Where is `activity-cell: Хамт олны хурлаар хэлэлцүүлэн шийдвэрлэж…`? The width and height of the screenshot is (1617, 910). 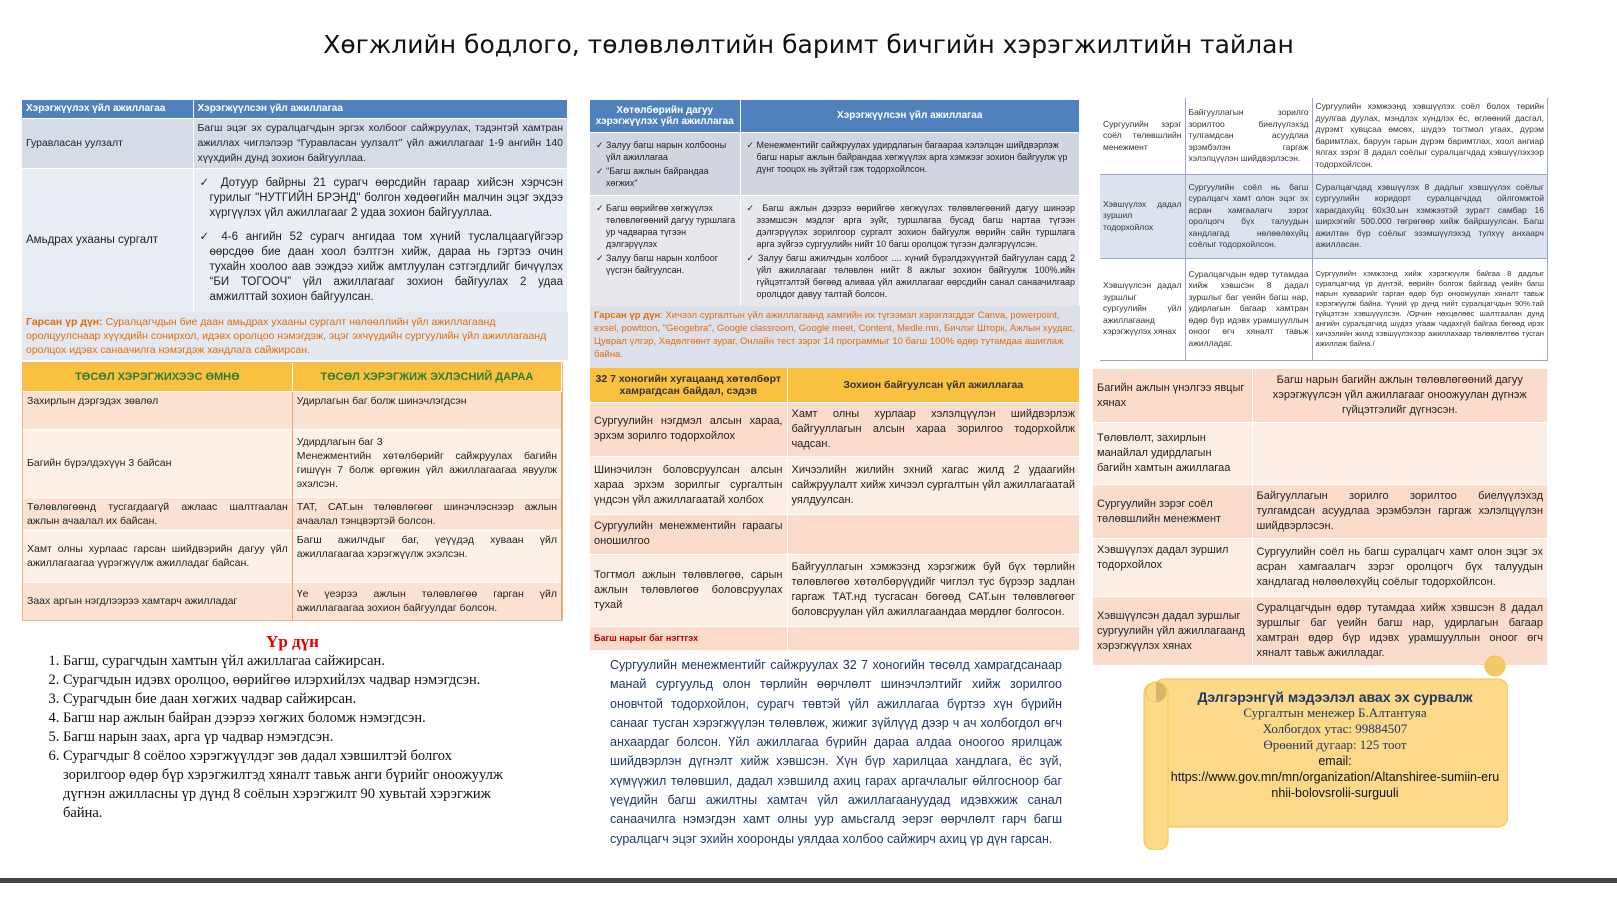
activity-cell: Хамт олны хурлаар хэлэлцүүлэн шийдвэрлэж… is located at coordinates (933, 428).